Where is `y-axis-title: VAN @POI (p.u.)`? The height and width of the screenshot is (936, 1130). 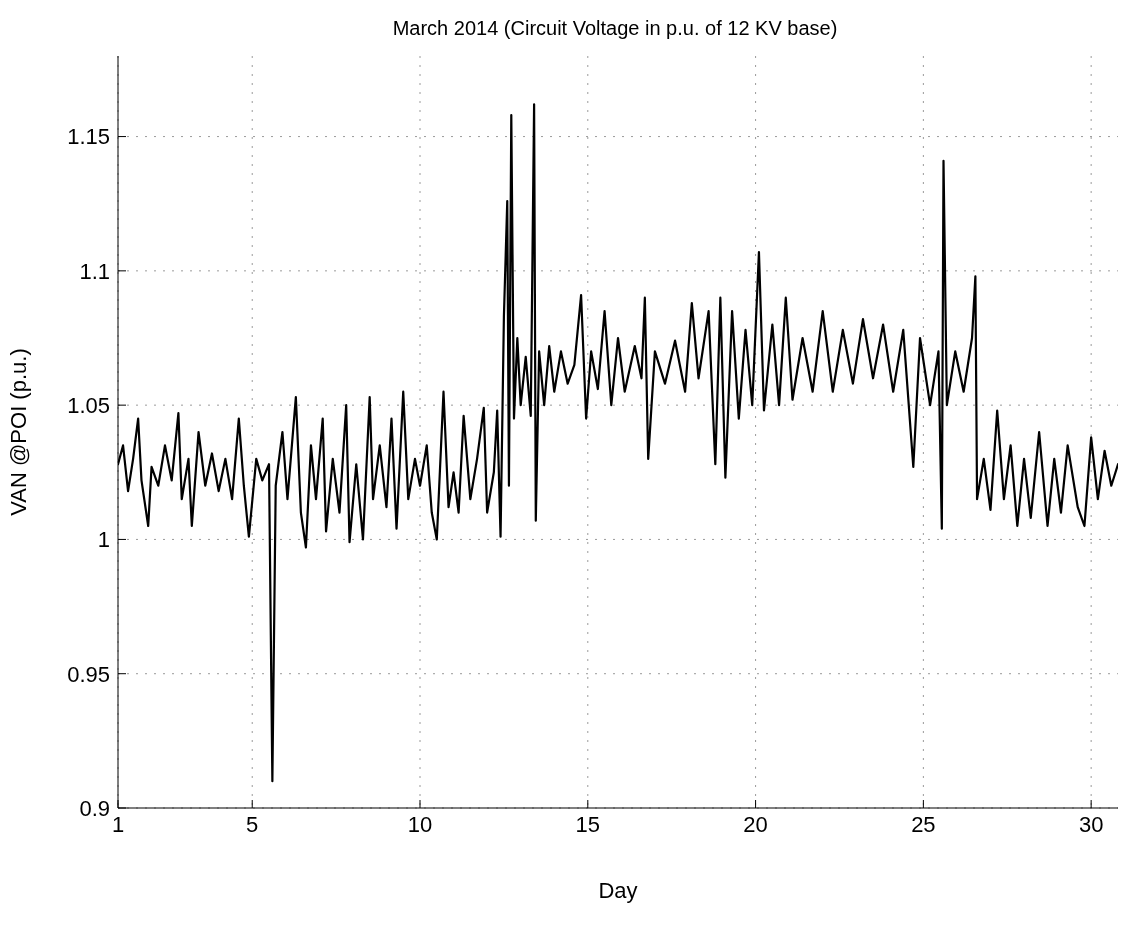 y-axis-title: VAN @POI (p.u.) is located at coordinates (18, 432).